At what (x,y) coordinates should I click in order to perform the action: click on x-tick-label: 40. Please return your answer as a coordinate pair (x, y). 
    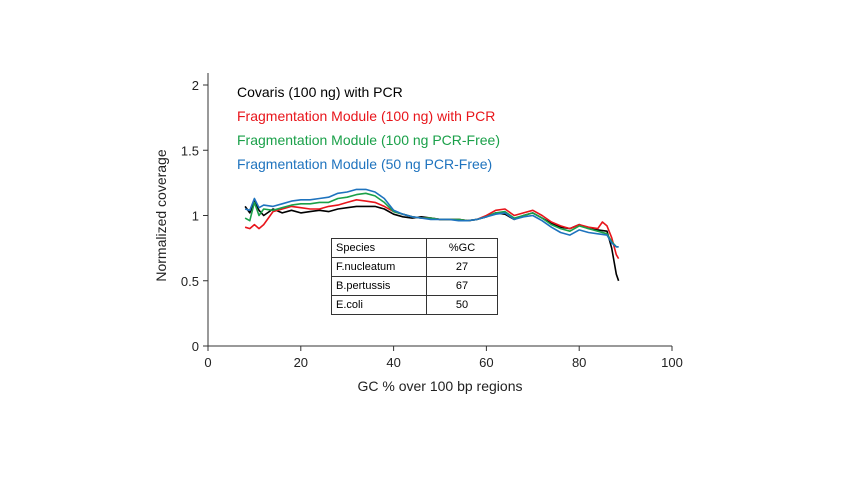
    Looking at the image, I should click on (393, 362).